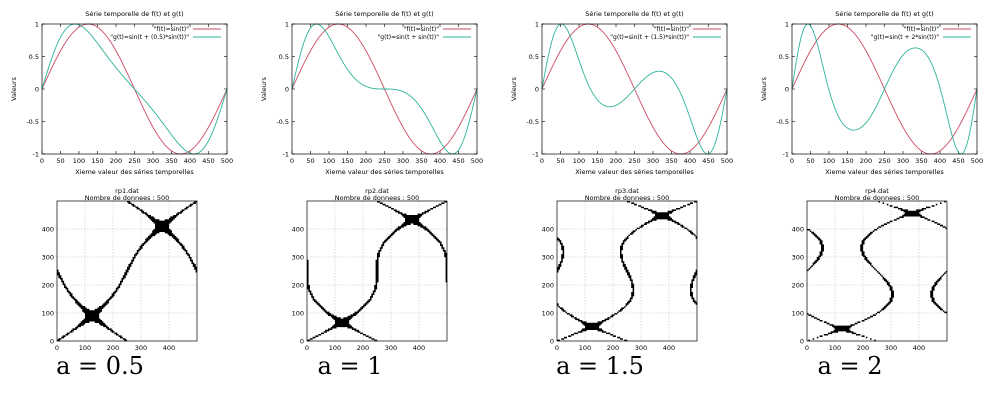 The image size is (1000, 396). I want to click on y-tick-label: 400, so click(48, 229).